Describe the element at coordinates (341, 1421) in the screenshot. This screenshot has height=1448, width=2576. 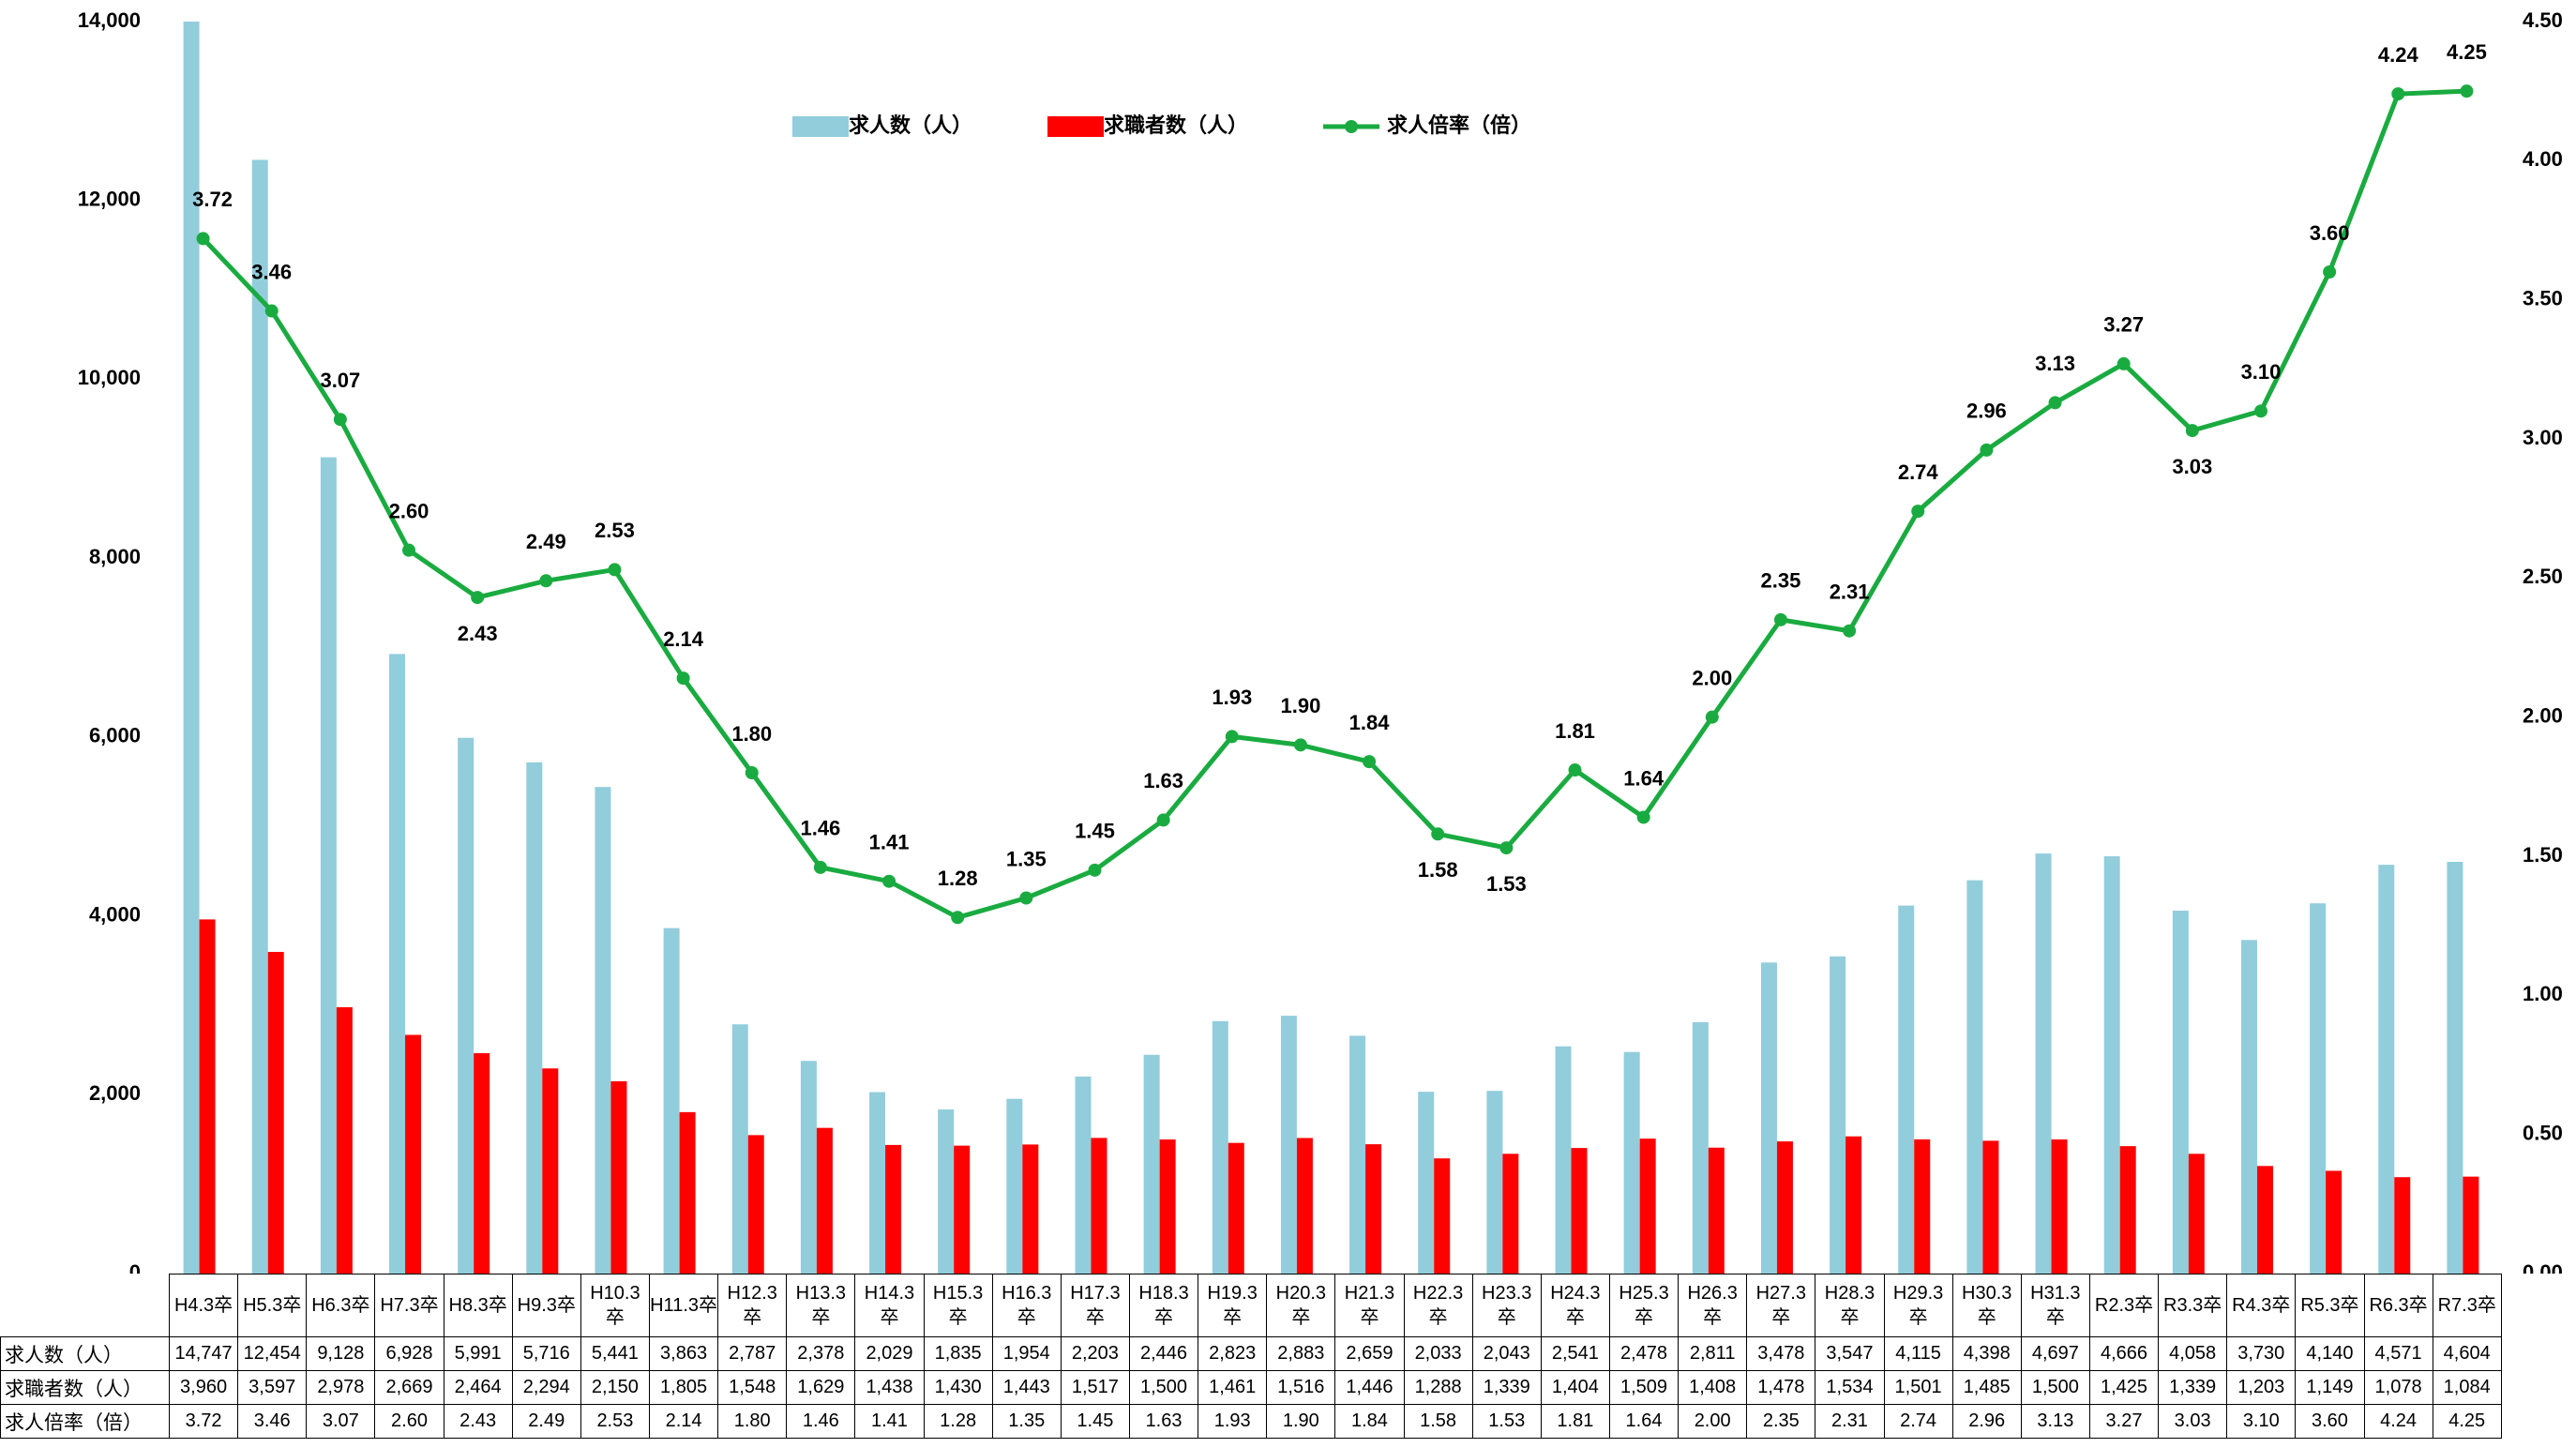
I see `table-cell: 3.07` at that location.